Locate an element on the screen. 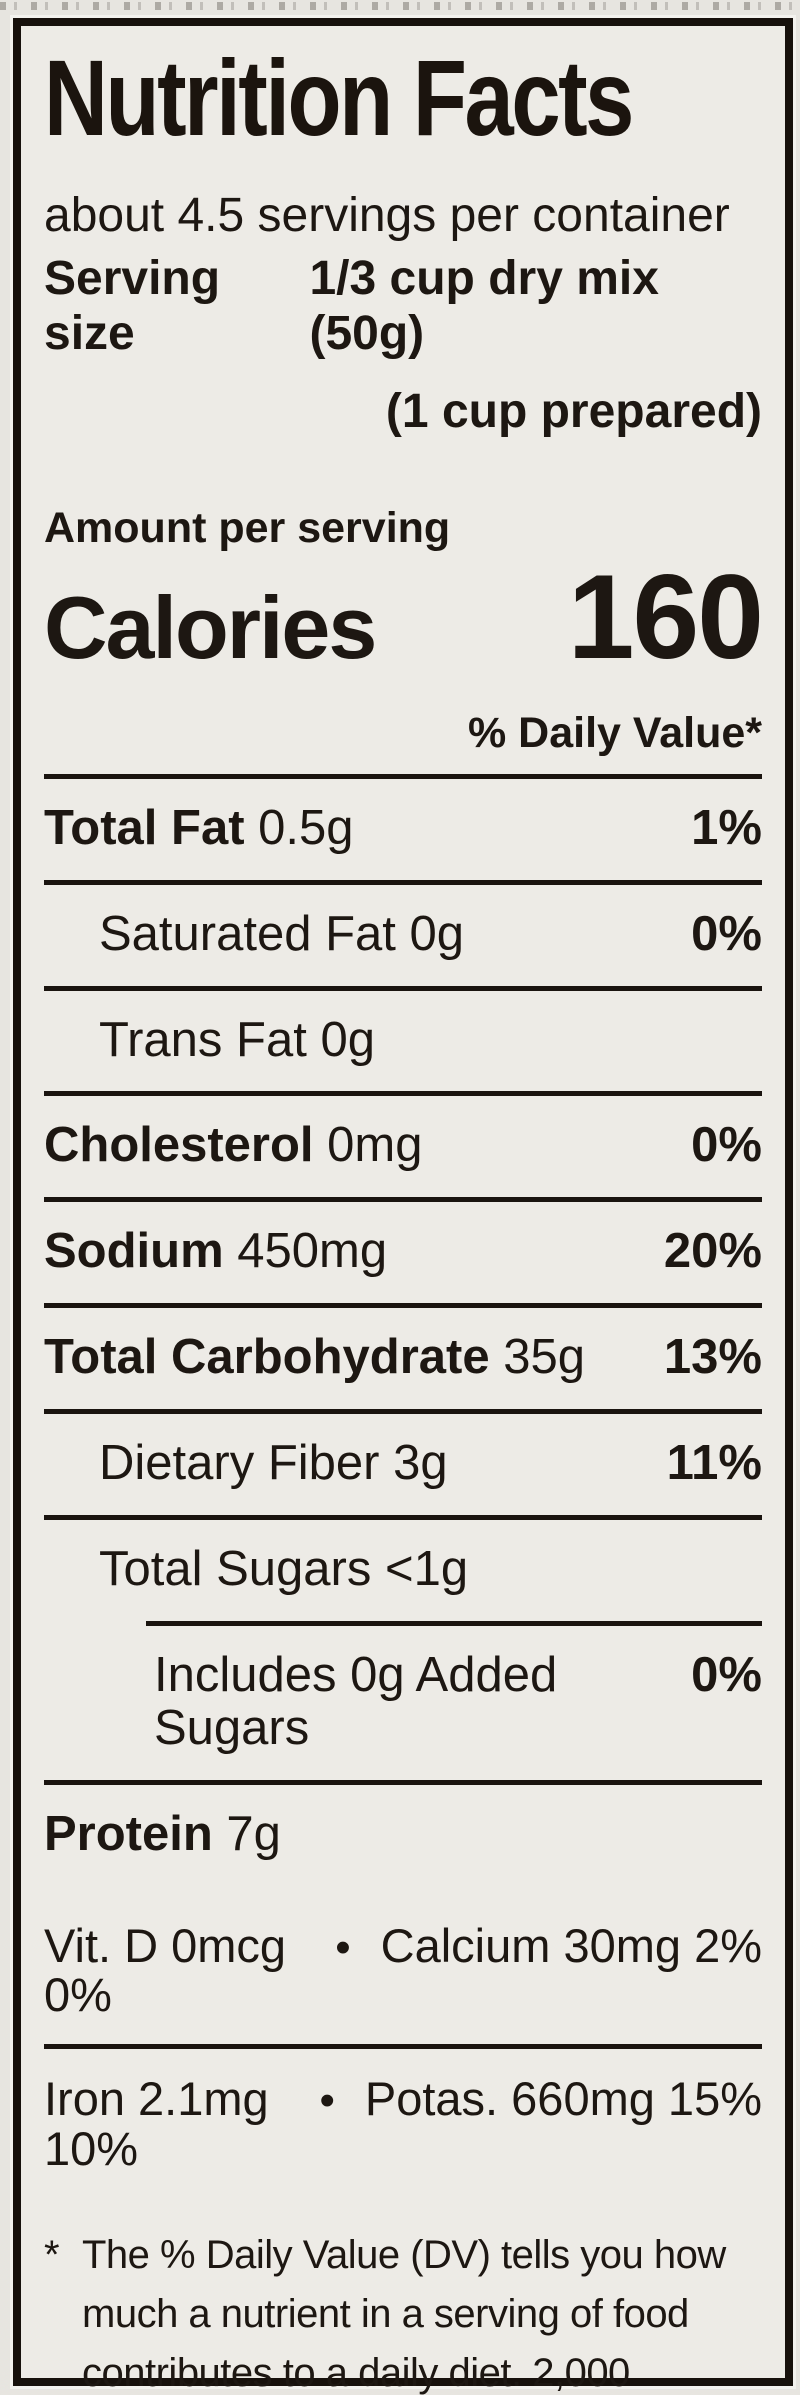 The width and height of the screenshot is (800, 2395). micronutrient-row: Vit. D 0mcg 0% • Calcium 30mg 2% is located at coordinates (403, 1970).